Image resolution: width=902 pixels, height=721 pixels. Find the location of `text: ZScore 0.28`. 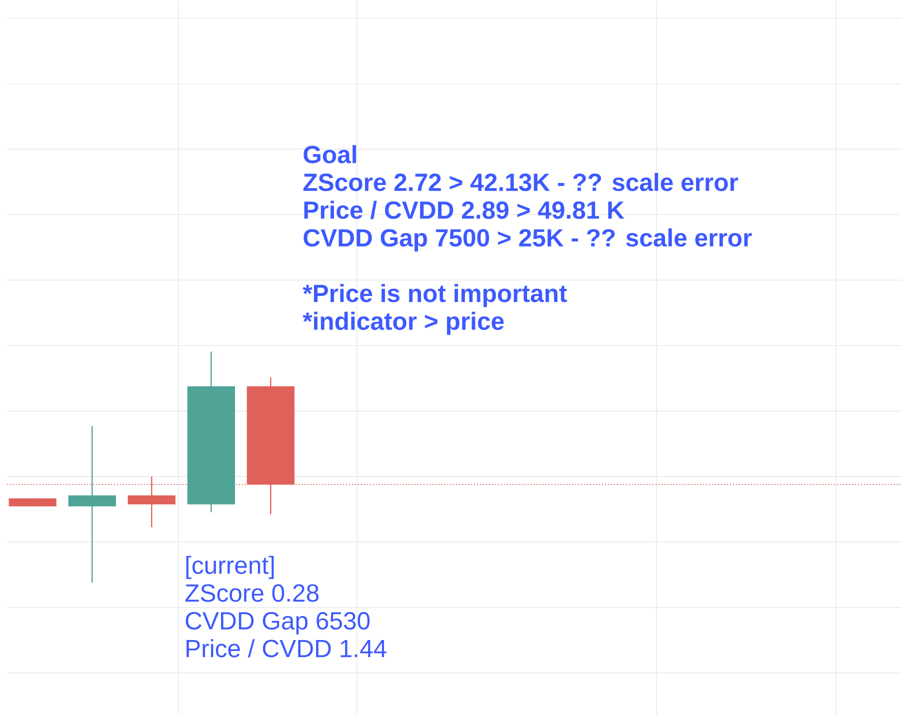

text: ZScore 0.28 is located at coordinates (252, 593).